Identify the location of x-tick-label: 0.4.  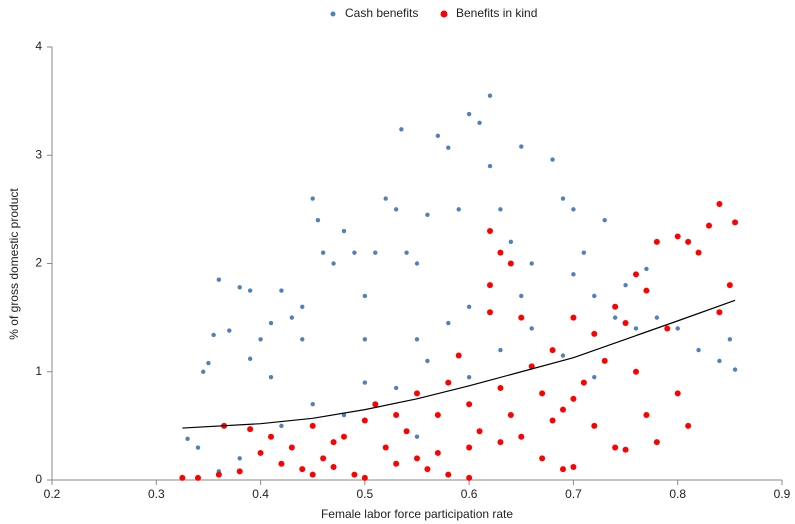
(260, 494).